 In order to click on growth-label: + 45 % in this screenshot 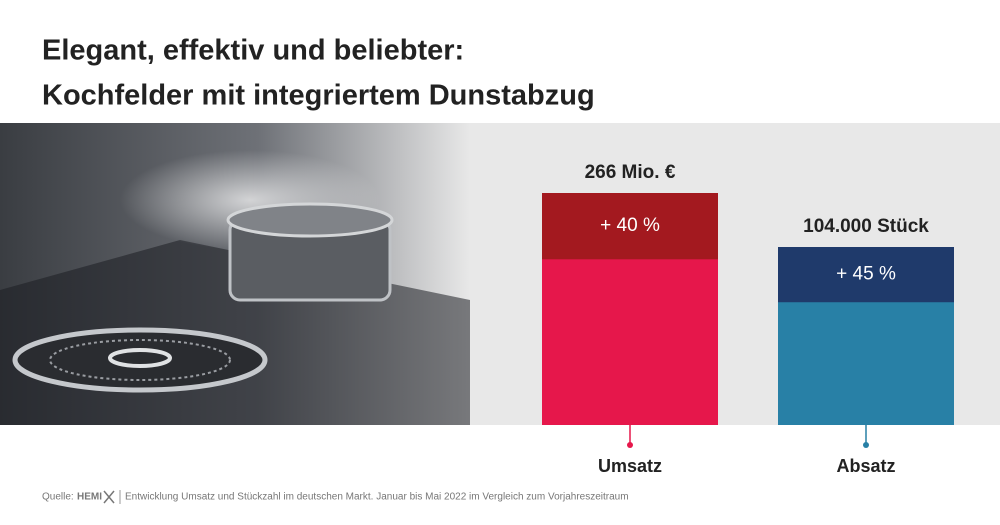, I will do `click(866, 274)`.